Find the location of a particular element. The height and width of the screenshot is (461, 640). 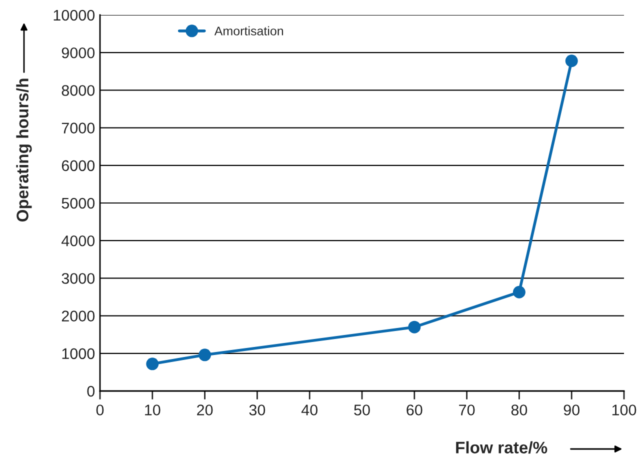

x-tick-label: 60 is located at coordinates (414, 410).